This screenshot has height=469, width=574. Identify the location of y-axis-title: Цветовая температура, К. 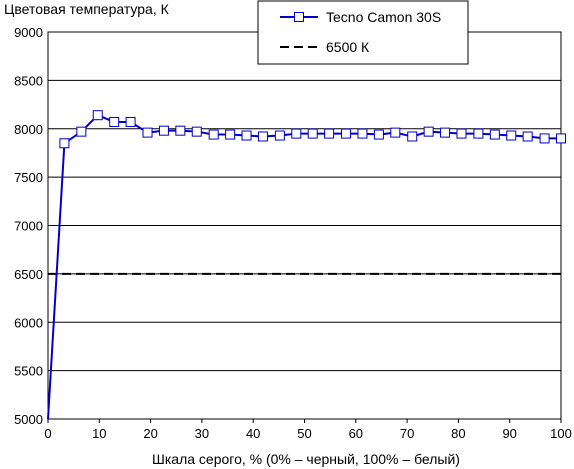
(87, 9).